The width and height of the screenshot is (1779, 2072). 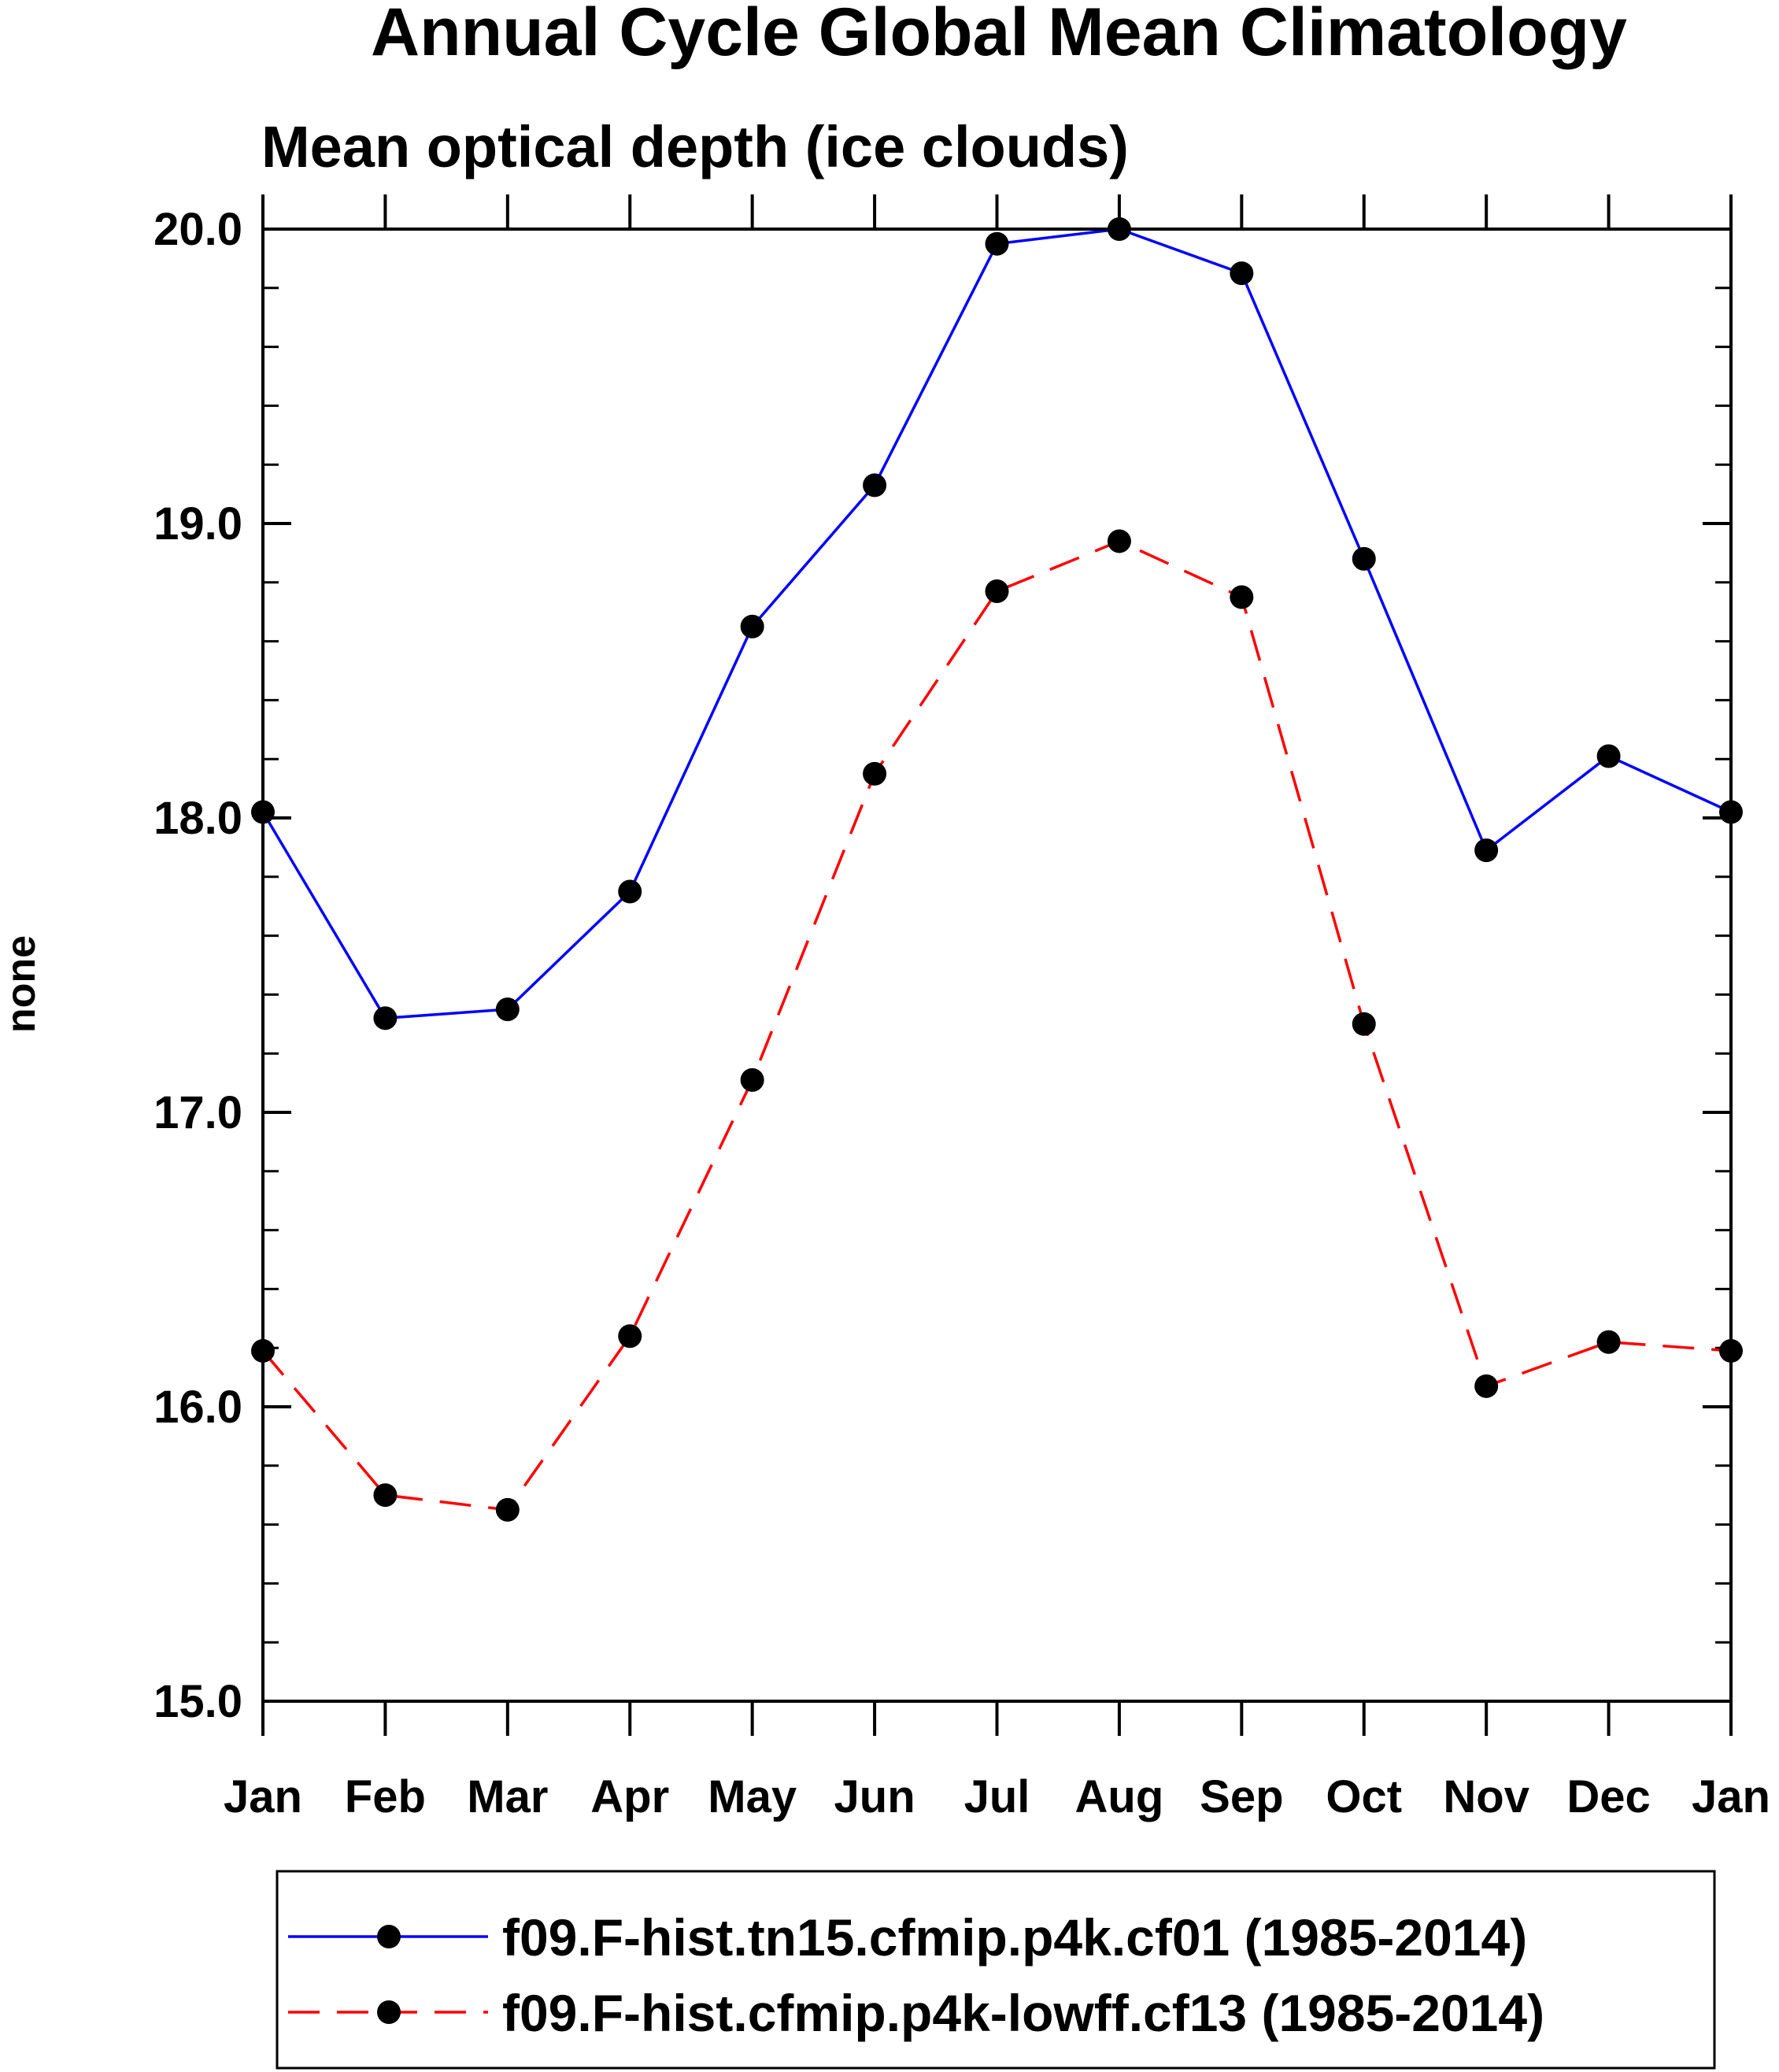 I want to click on x-tick-label: Jun, so click(x=874, y=1796).